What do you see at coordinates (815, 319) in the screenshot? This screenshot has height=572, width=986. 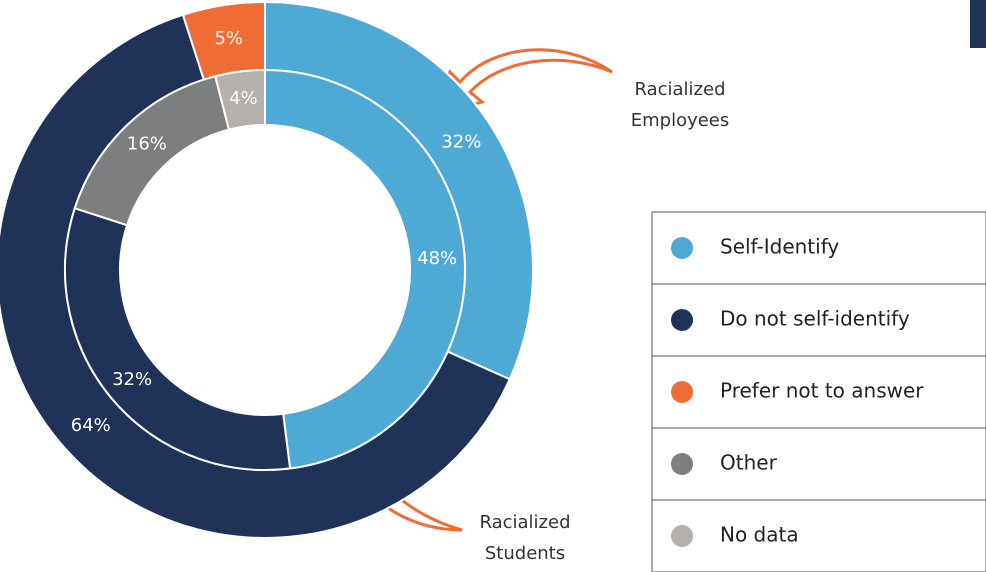 I see `legend-label: Do not self-identify` at bounding box center [815, 319].